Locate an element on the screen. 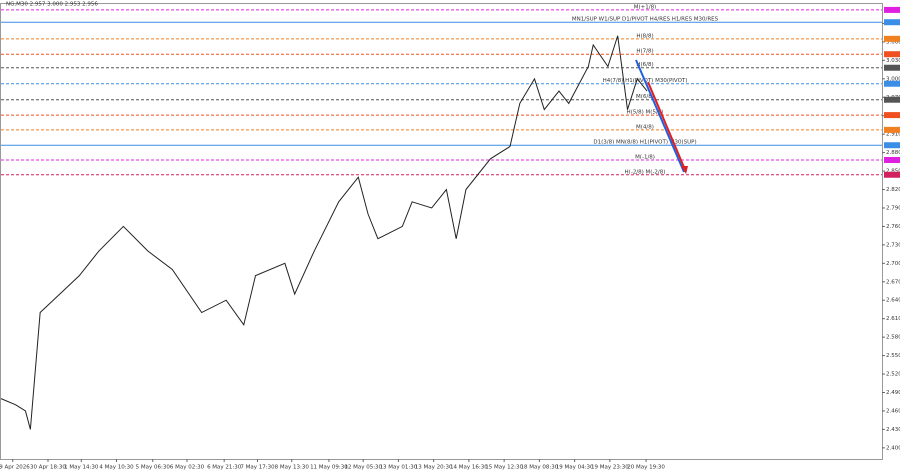  y-tick-label: 2.760 is located at coordinates (893, 227).